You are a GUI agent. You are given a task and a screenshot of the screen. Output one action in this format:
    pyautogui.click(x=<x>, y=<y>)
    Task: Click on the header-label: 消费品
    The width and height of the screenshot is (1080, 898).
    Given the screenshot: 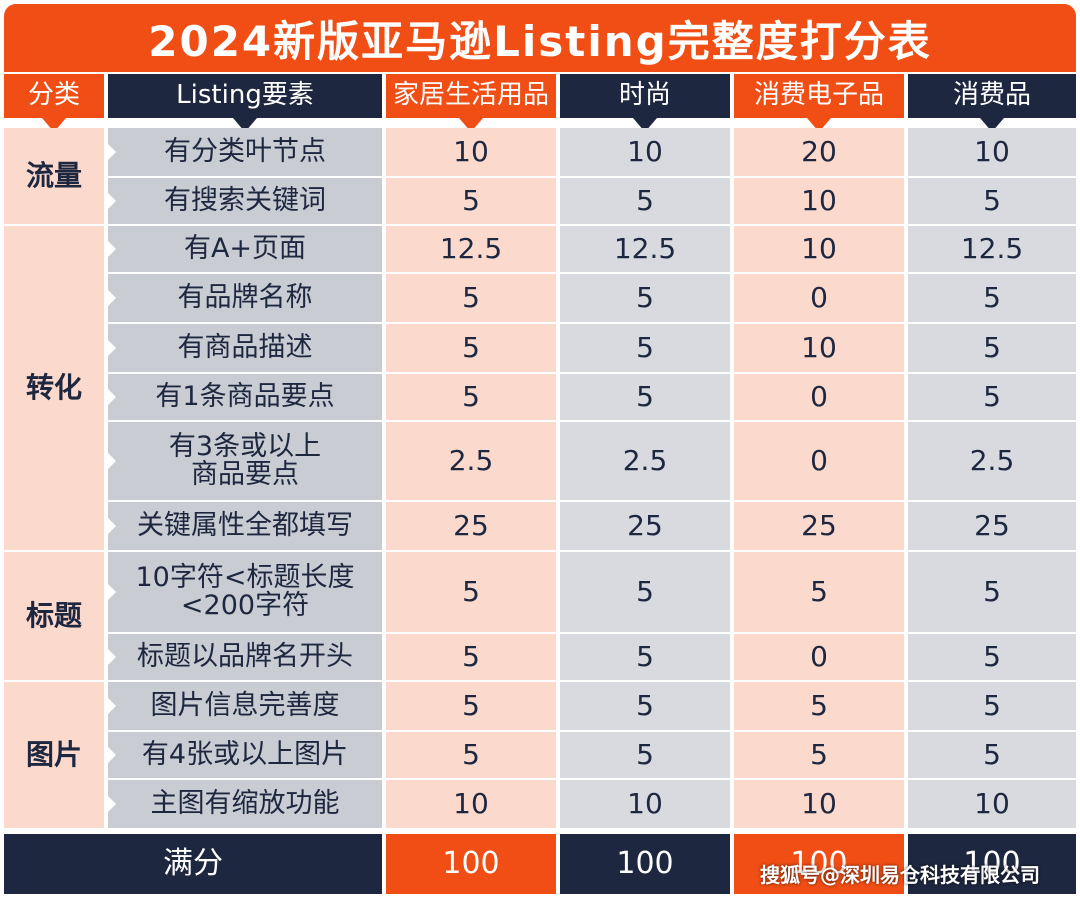 What is the action you would take?
    pyautogui.click(x=991, y=95)
    